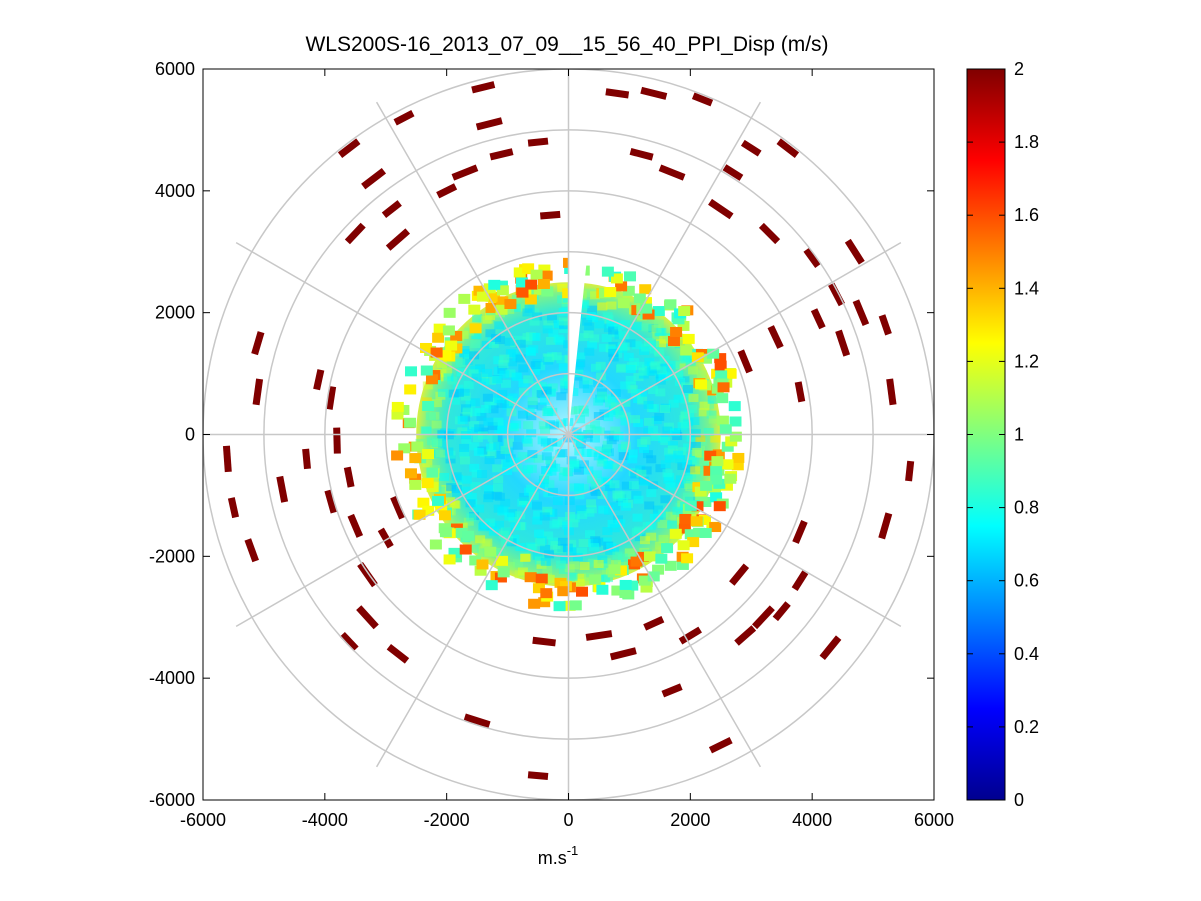 This screenshot has height=901, width=1201. I want to click on colorbar-tick-label: 0.4, so click(1026, 654).